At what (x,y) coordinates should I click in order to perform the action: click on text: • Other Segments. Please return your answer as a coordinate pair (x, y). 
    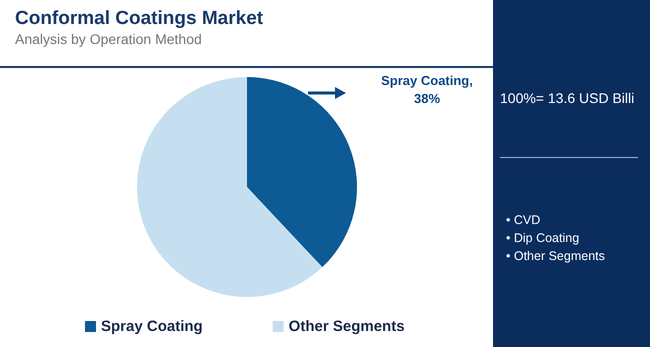
    Looking at the image, I should click on (555, 256).